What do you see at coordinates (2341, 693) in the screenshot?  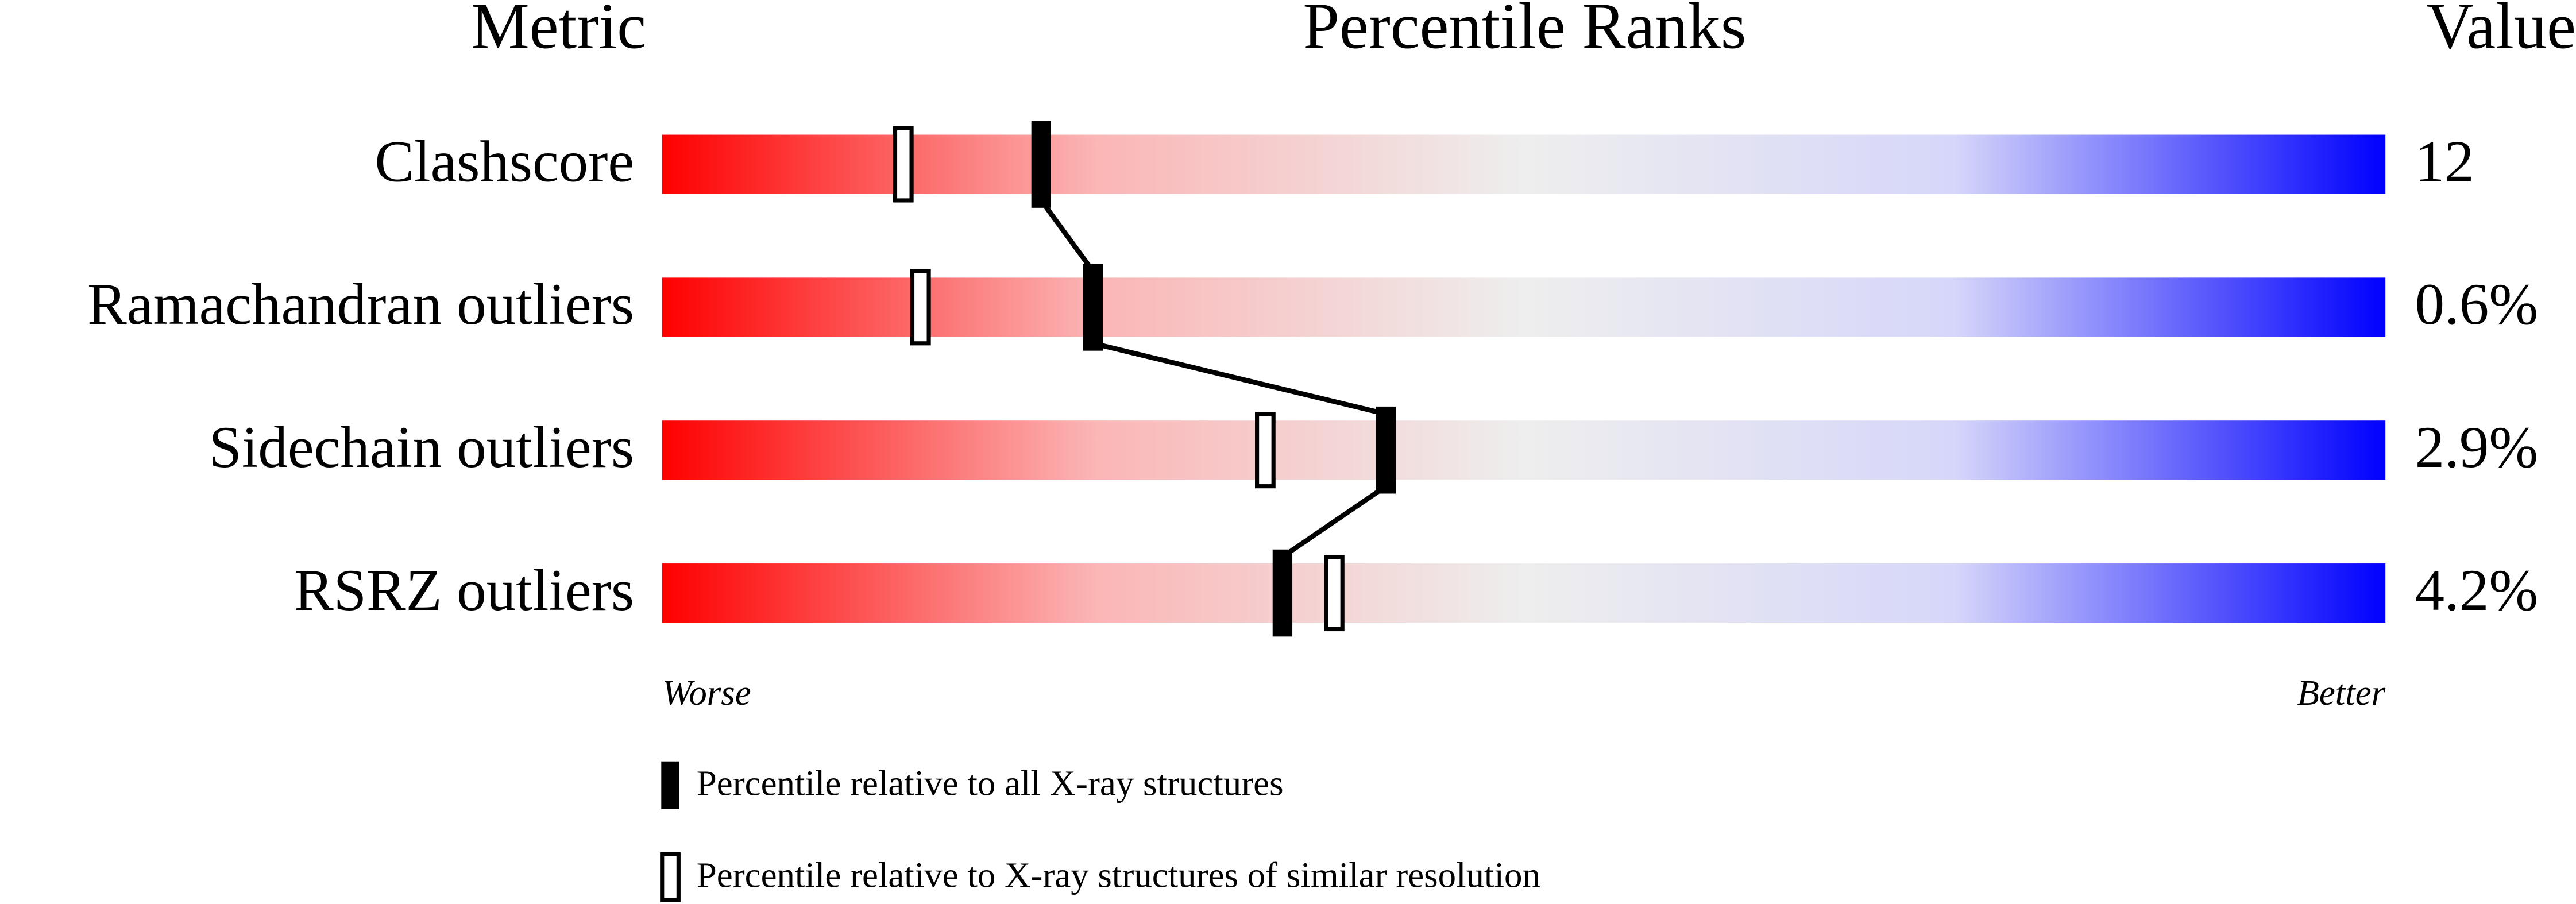 I see `better-label: Better` at bounding box center [2341, 693].